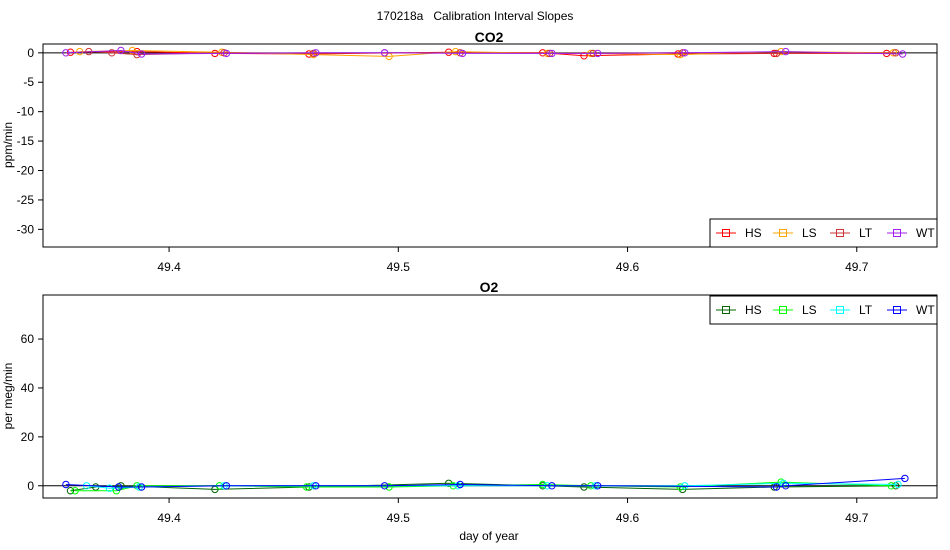  I want to click on co2-y-axis: 0 -5 -10 -15 -20 -25 -30, so click(30, 141).